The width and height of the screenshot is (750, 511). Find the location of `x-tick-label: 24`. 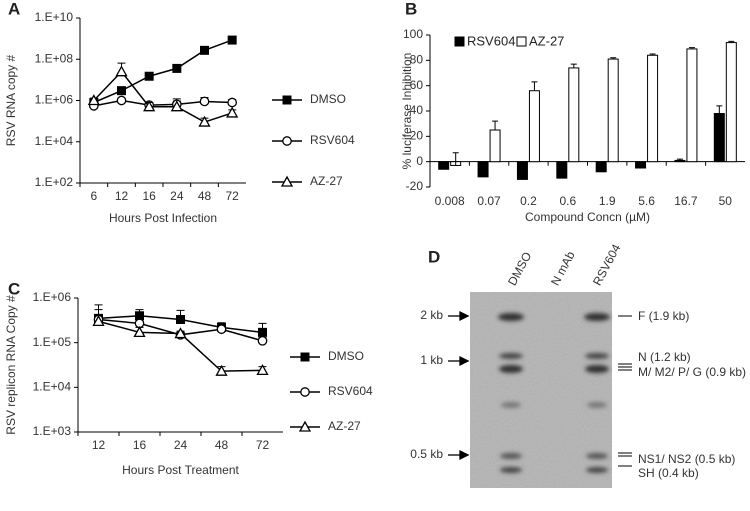

x-tick-label: 24 is located at coordinates (177, 196).